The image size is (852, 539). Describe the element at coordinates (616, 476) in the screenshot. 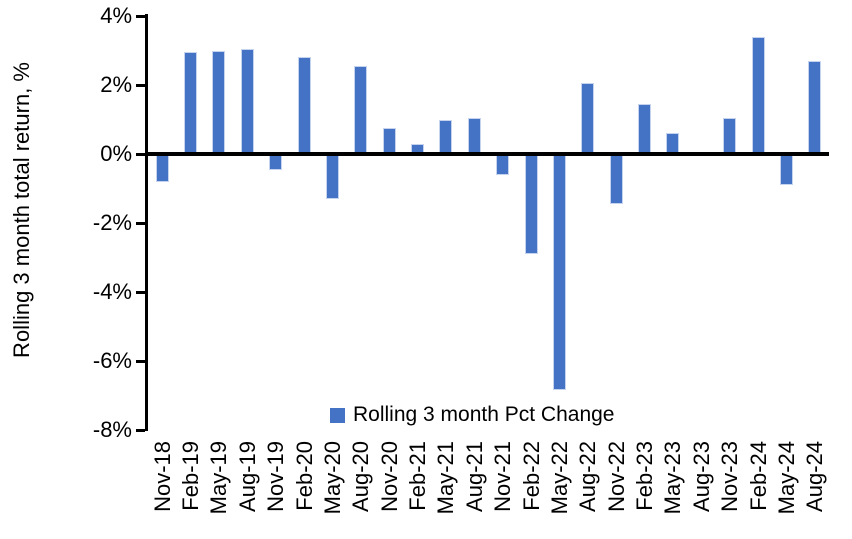

I see `x-tick-label: Nov-22` at that location.